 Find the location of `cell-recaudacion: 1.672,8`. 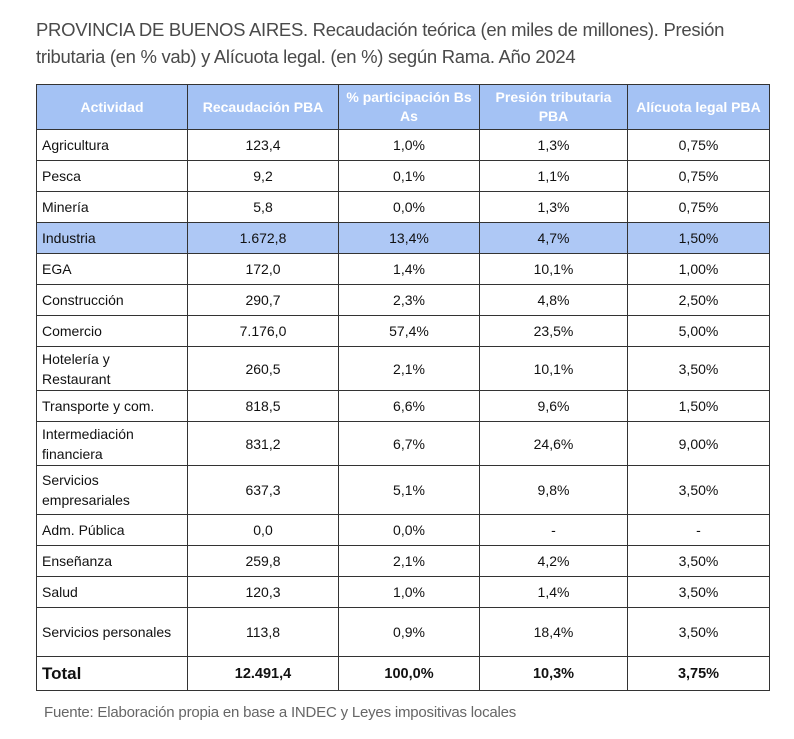

cell-recaudacion: 1.672,8 is located at coordinates (263, 238).